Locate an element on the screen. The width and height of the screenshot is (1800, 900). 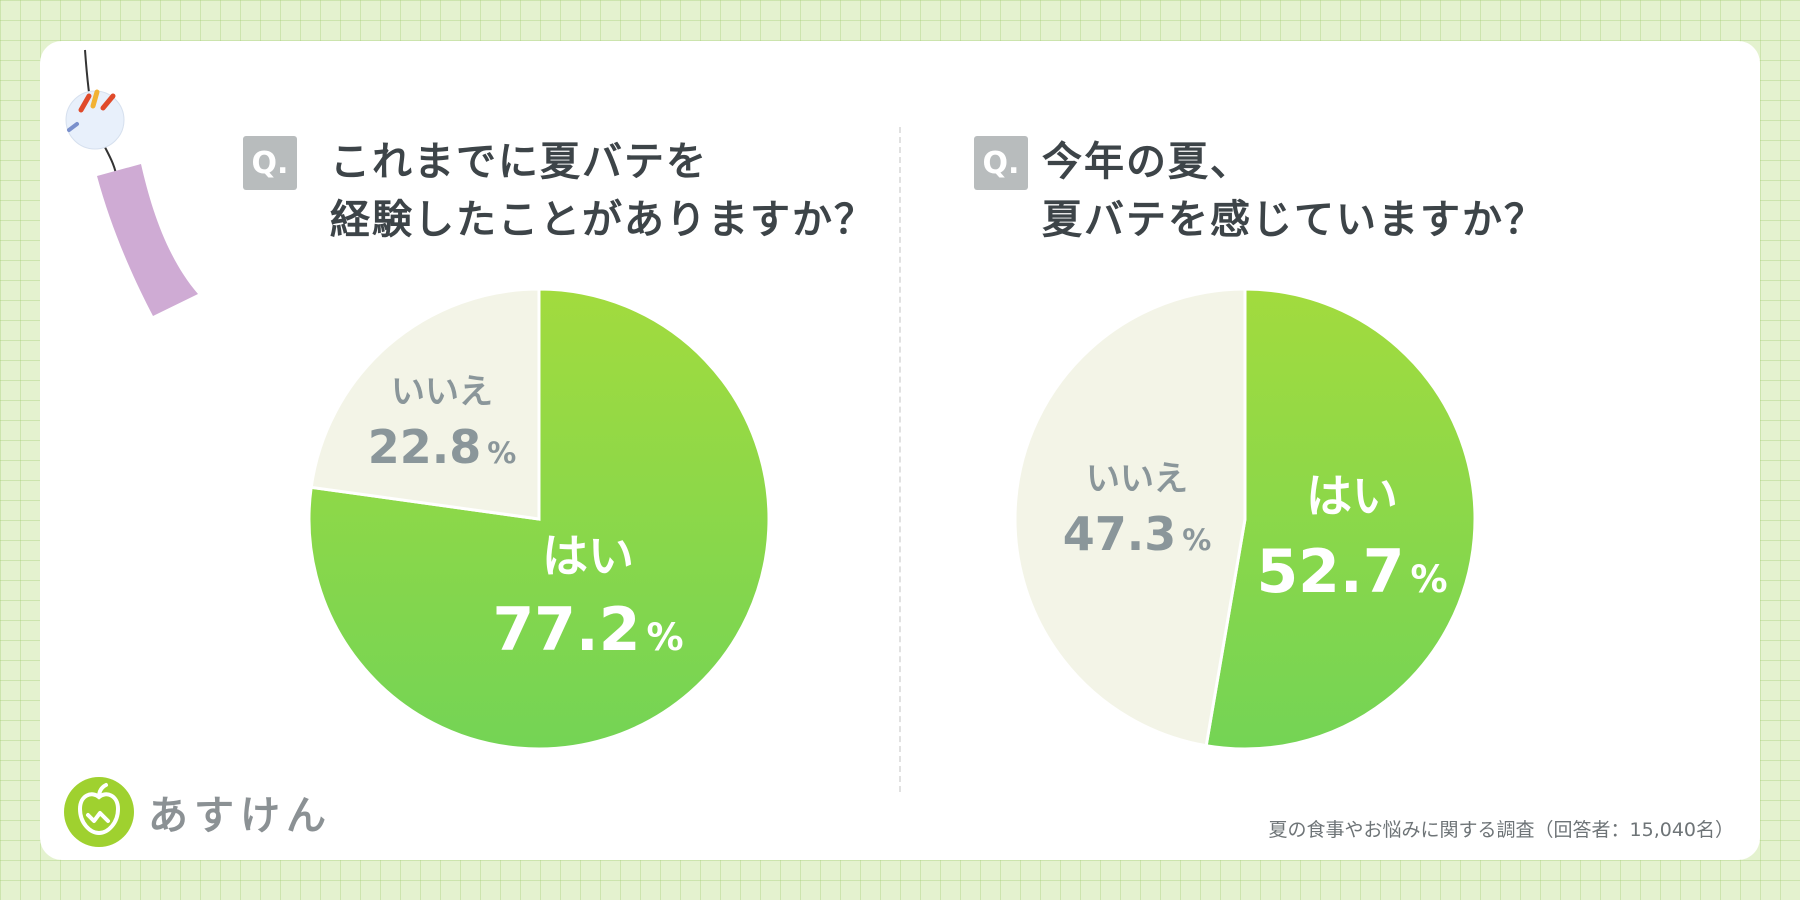
slice-value-no: 22.8% is located at coordinates (442, 447).